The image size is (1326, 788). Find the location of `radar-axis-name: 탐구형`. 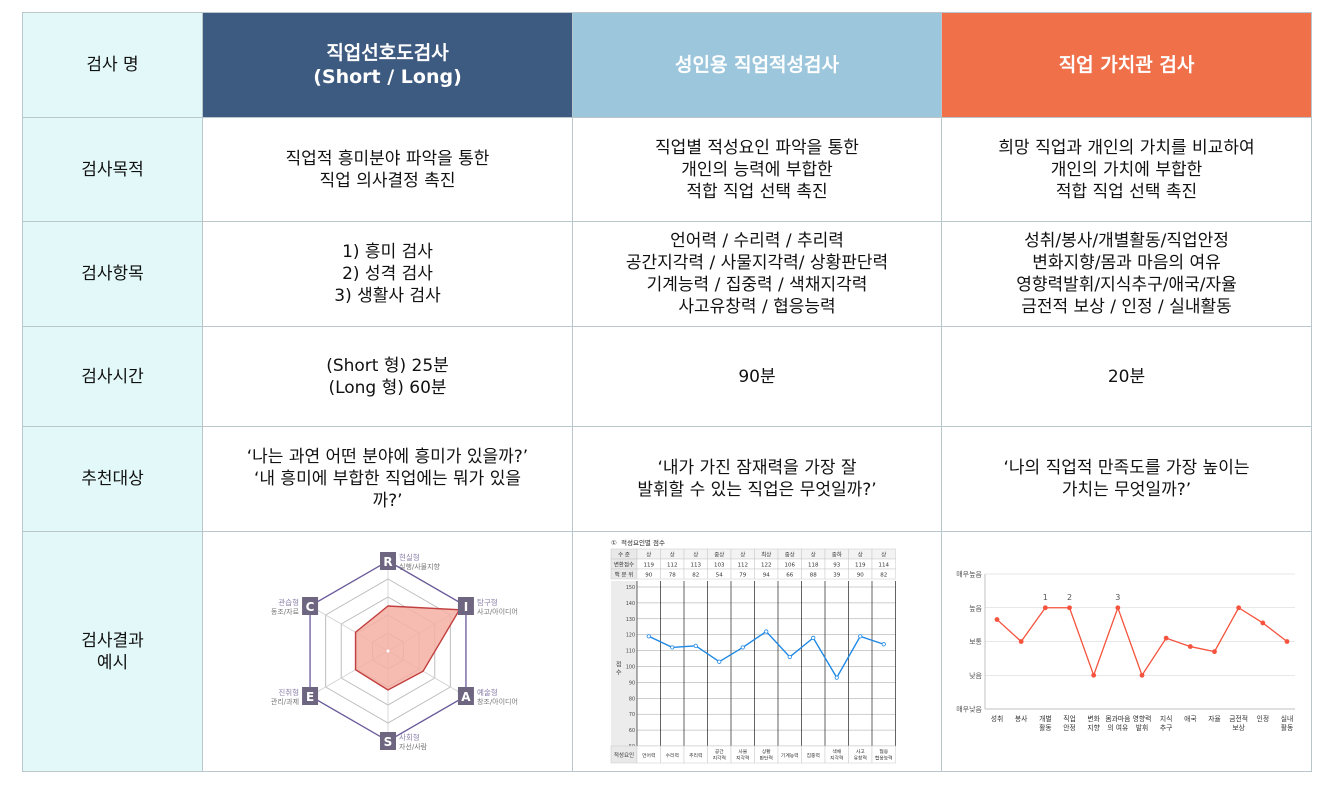

radar-axis-name: 탐구형 is located at coordinates (486, 602).